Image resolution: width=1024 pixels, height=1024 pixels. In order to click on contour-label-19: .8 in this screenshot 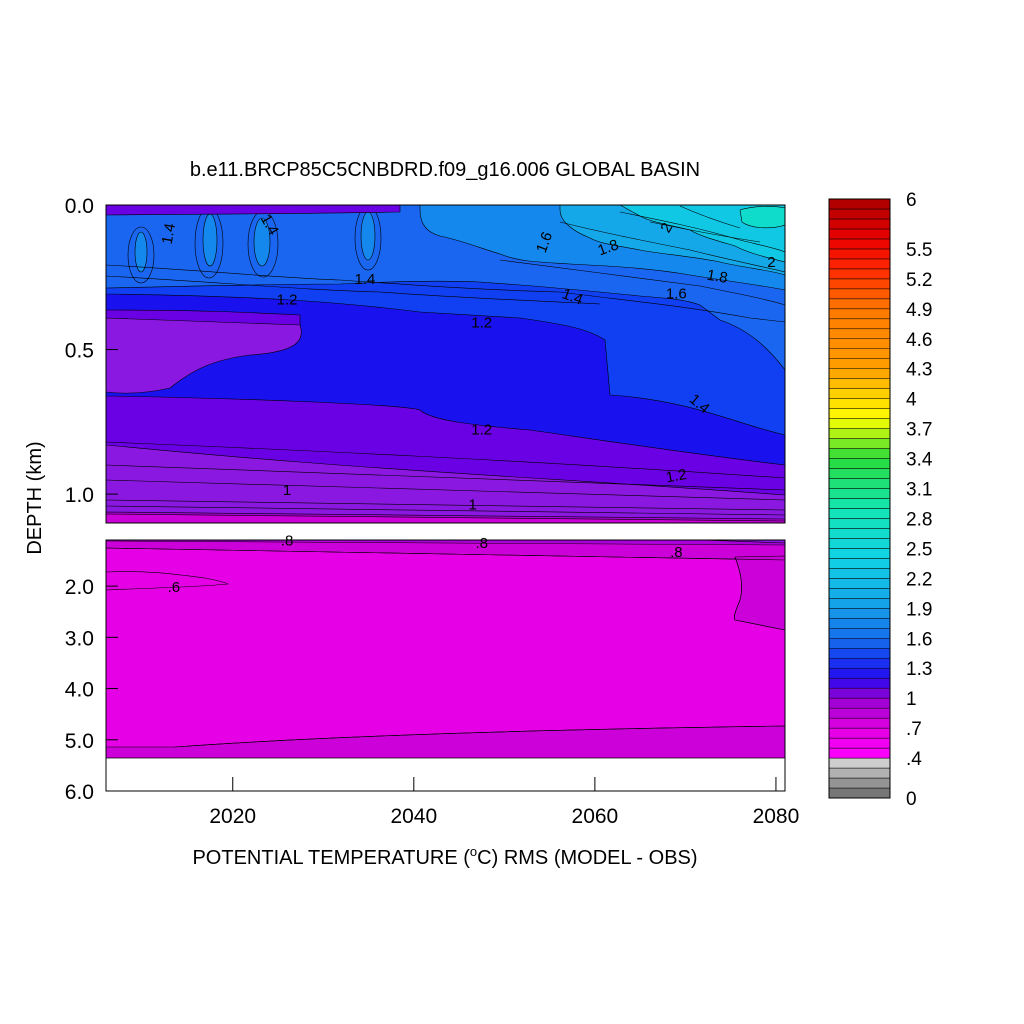, I will do `click(676, 552)`.